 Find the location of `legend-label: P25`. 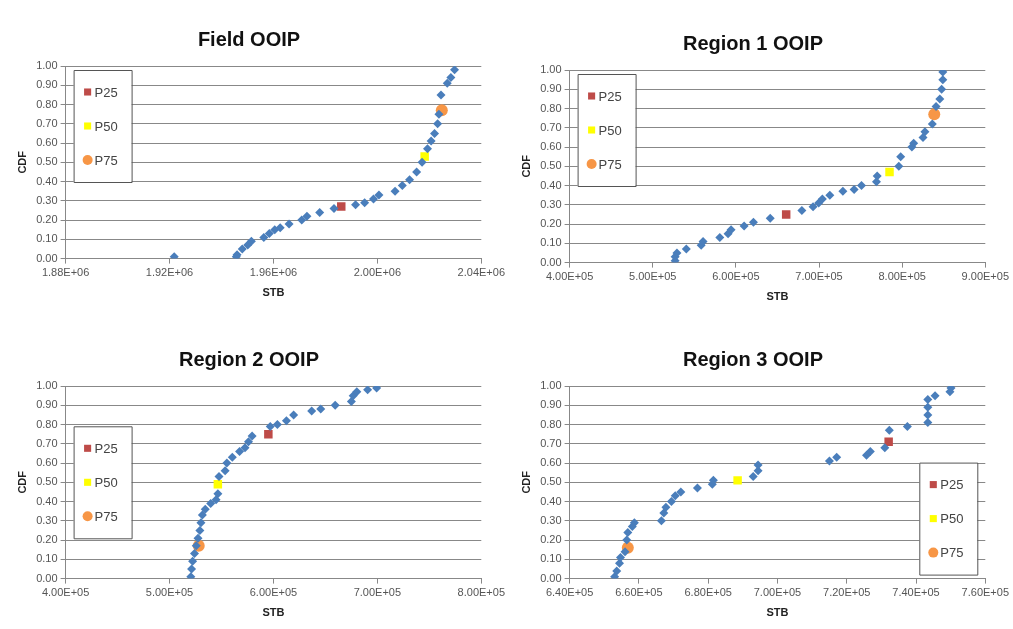

legend-label: P25 is located at coordinates (106, 448).